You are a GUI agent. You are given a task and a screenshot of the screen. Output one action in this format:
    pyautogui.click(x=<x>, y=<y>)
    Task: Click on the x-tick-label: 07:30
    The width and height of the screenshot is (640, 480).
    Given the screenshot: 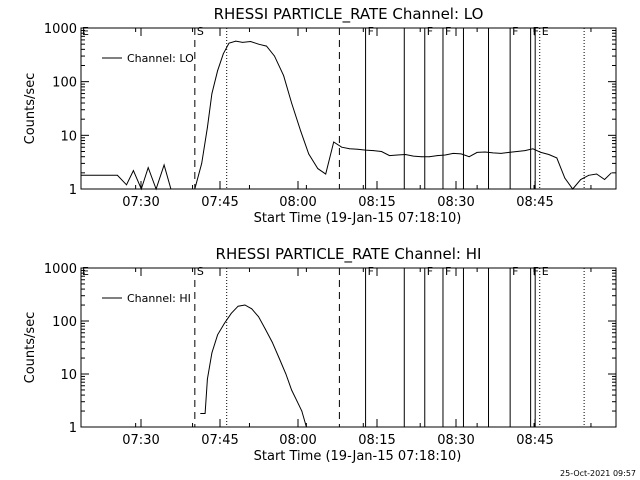 What is the action you would take?
    pyautogui.click(x=140, y=202)
    